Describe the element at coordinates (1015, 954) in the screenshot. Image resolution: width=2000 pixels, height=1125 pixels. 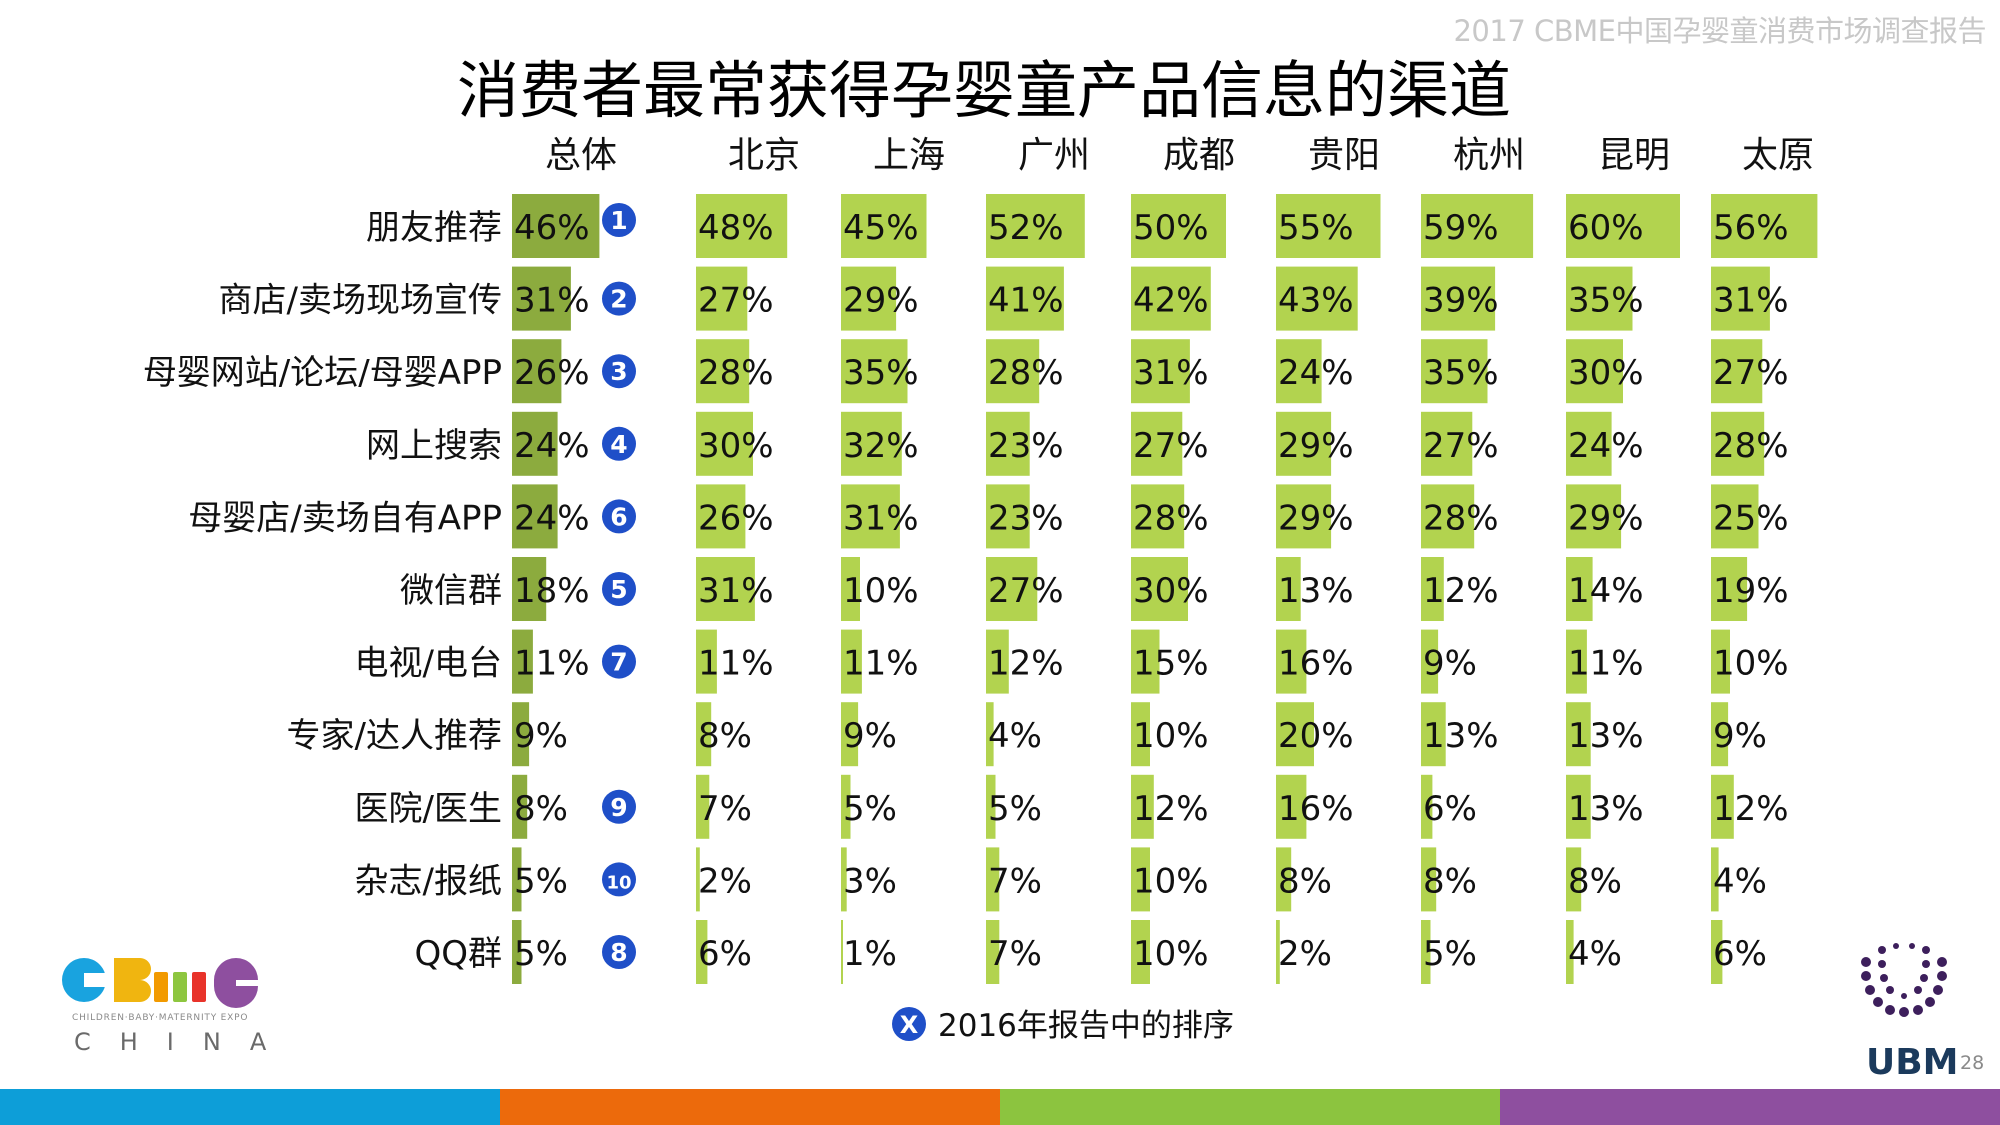
I see `value-label: 7%` at that location.